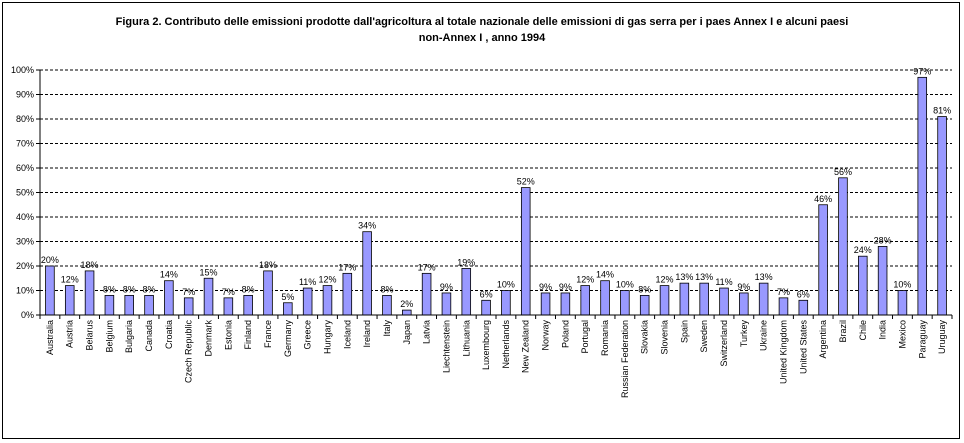 This screenshot has width=964, height=443. Describe the element at coordinates (406, 304) in the screenshot. I see `data-label: 2%` at that location.